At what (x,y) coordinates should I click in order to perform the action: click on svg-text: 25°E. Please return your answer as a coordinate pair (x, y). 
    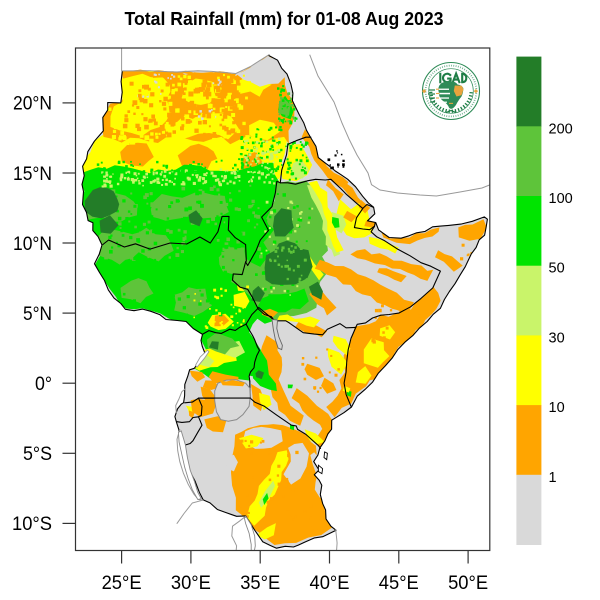
    Looking at the image, I should click on (122, 583).